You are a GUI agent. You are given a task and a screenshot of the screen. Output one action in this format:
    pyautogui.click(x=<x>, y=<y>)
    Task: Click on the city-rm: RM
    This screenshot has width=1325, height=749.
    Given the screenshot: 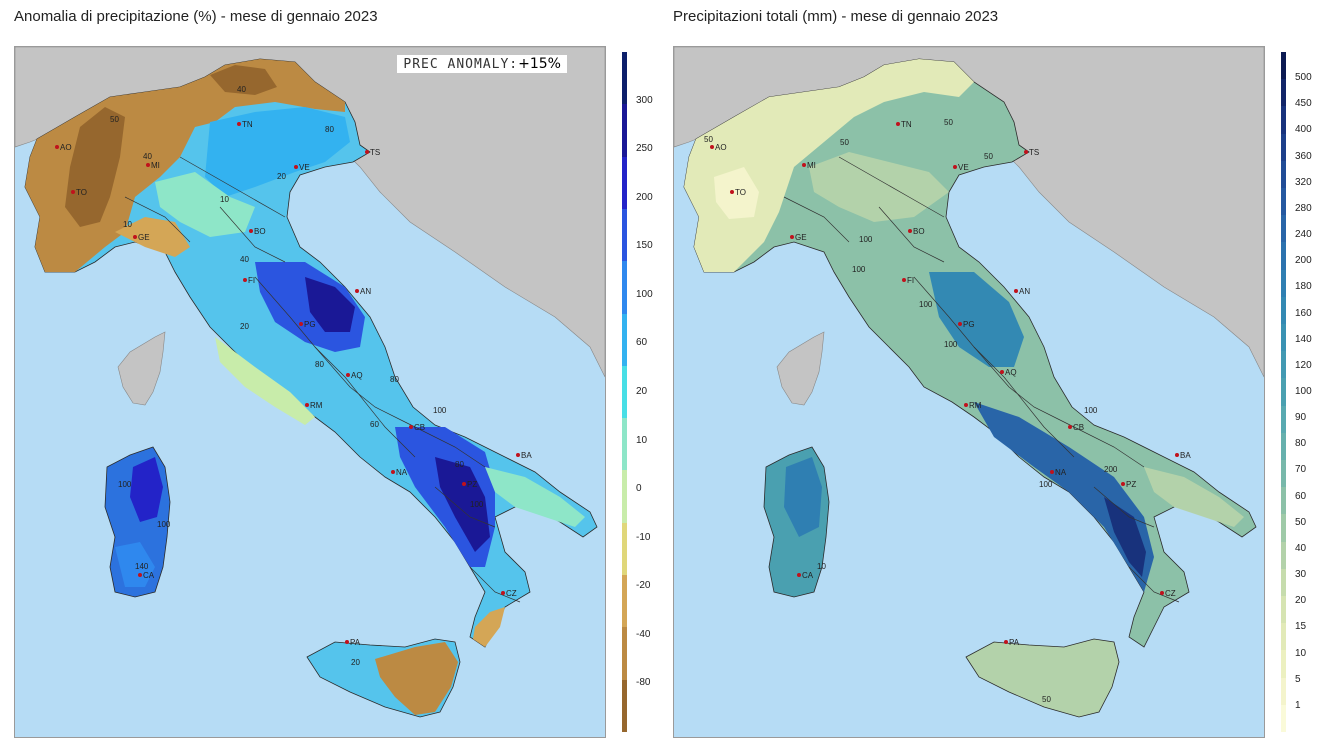 What is the action you would take?
    pyautogui.click(x=973, y=405)
    